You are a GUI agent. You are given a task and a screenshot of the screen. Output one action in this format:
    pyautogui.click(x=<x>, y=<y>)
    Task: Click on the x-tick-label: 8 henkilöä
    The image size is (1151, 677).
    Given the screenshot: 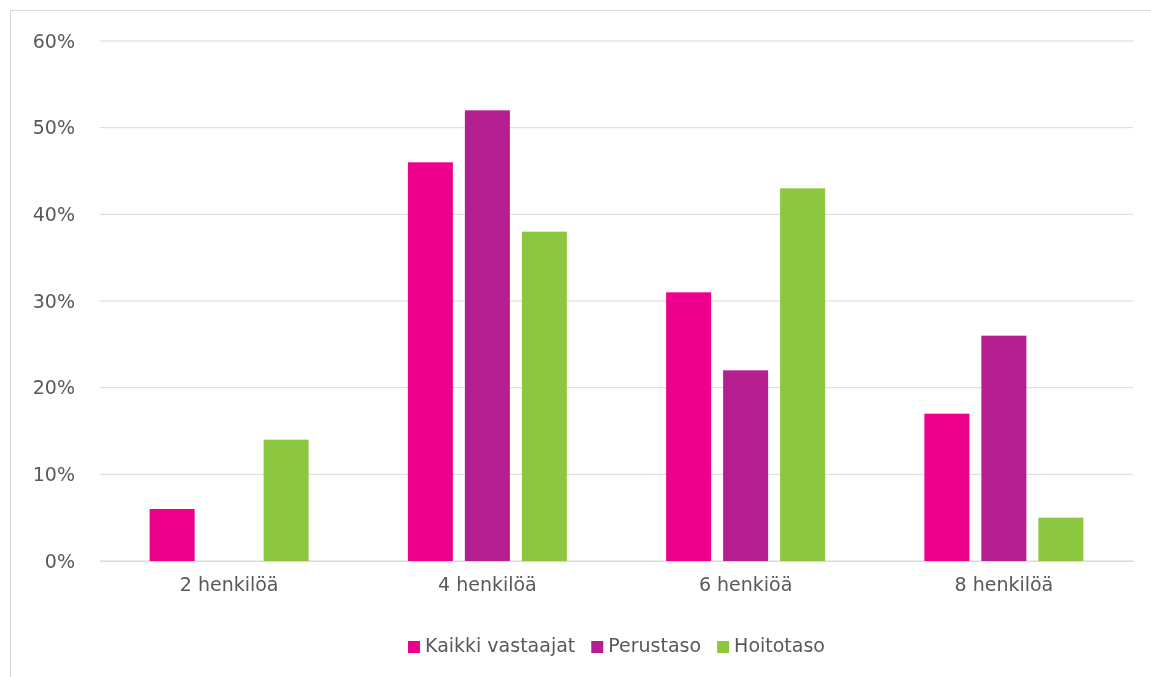 What is the action you would take?
    pyautogui.click(x=1004, y=583)
    